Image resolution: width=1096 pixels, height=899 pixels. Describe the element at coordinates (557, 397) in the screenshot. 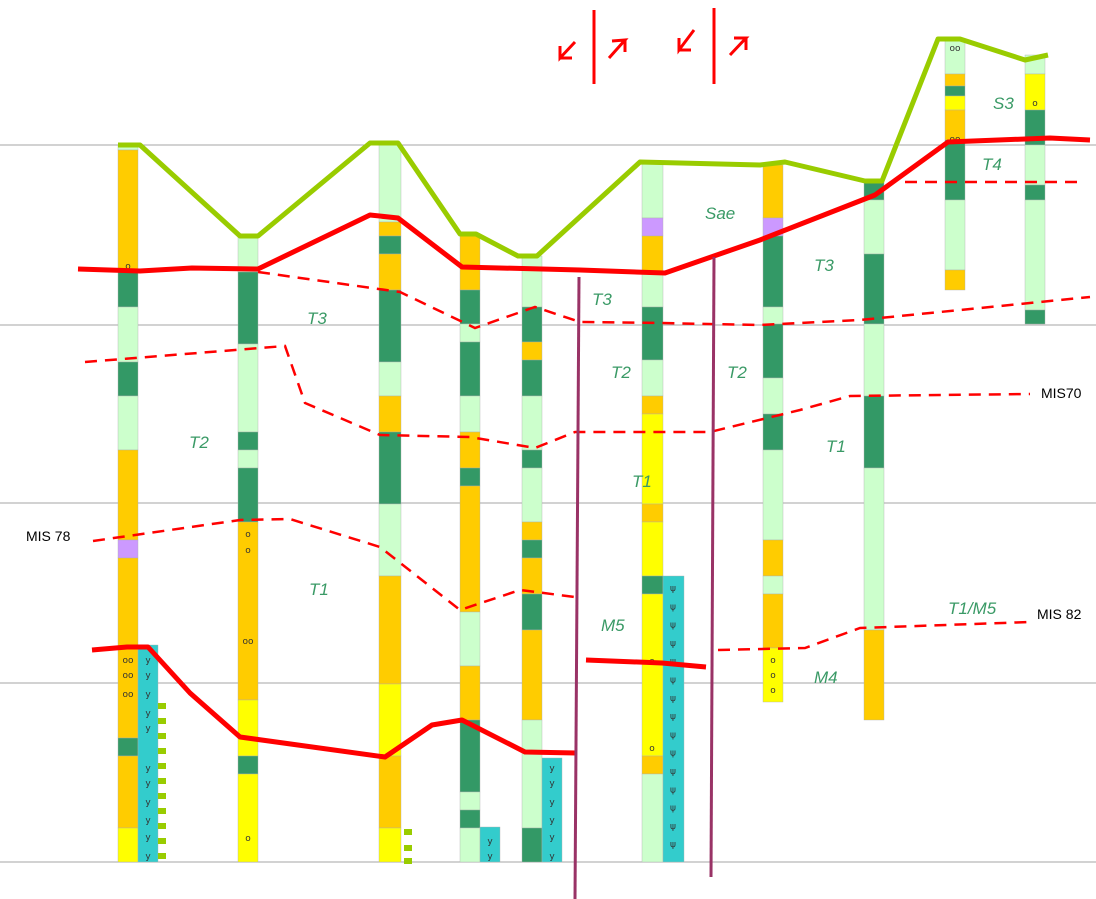

I see `t2-t3-boundary-west` at that location.